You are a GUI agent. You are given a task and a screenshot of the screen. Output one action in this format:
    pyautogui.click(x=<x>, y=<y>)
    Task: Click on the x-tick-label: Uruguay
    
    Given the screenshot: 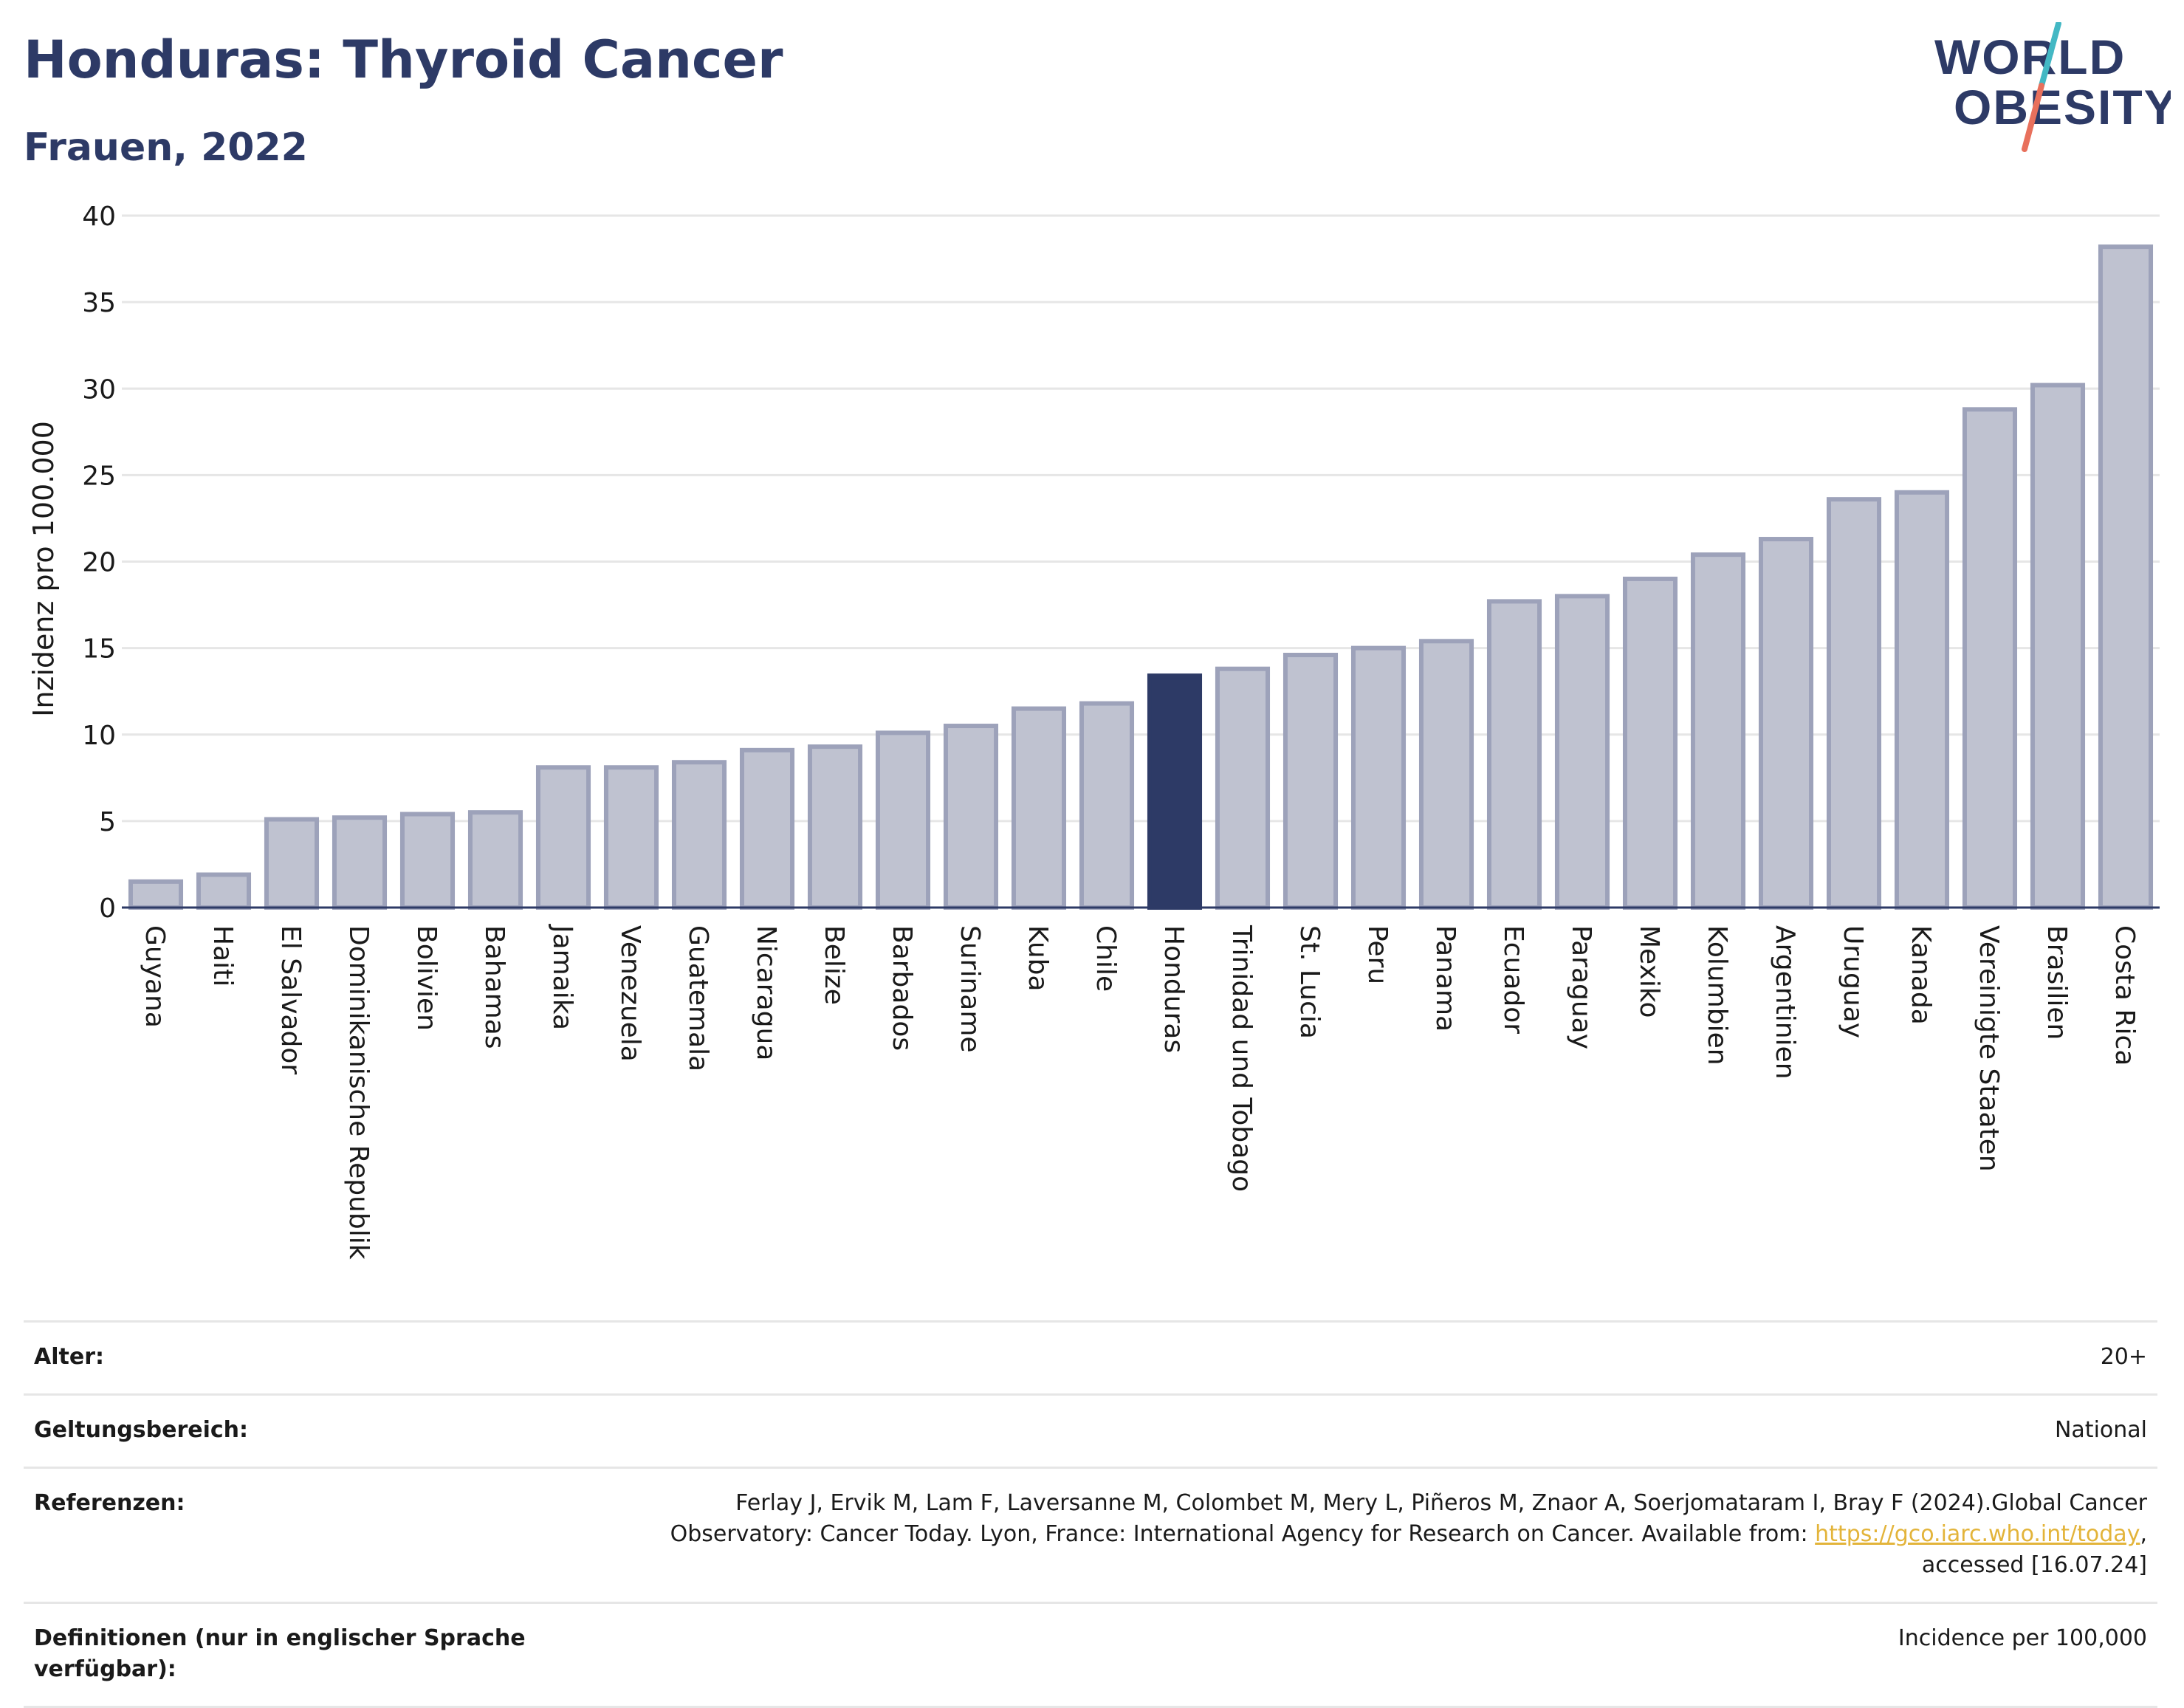 What is the action you would take?
    pyautogui.click(x=1853, y=981)
    